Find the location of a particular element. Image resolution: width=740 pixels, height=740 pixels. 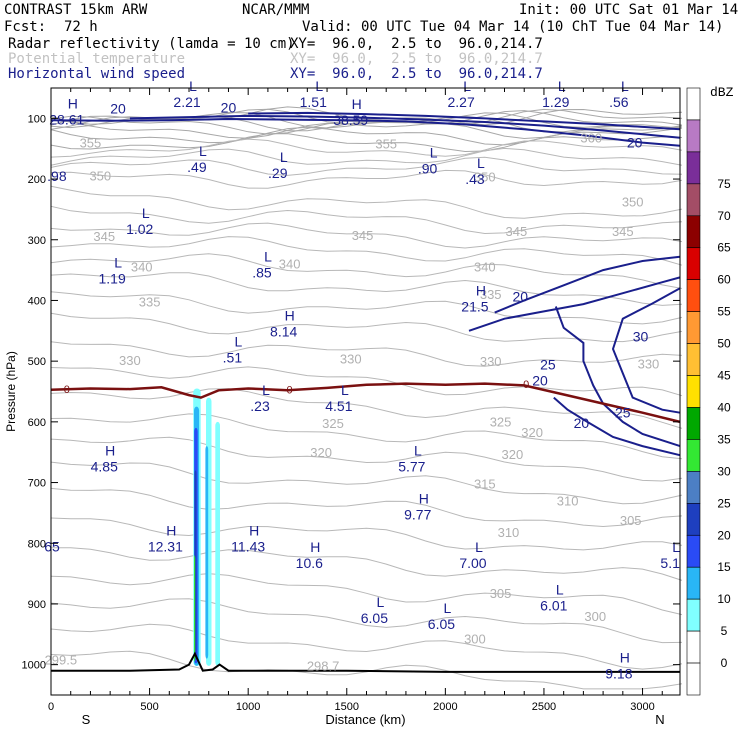

extremum-value: .56 is located at coordinates (619, 102).